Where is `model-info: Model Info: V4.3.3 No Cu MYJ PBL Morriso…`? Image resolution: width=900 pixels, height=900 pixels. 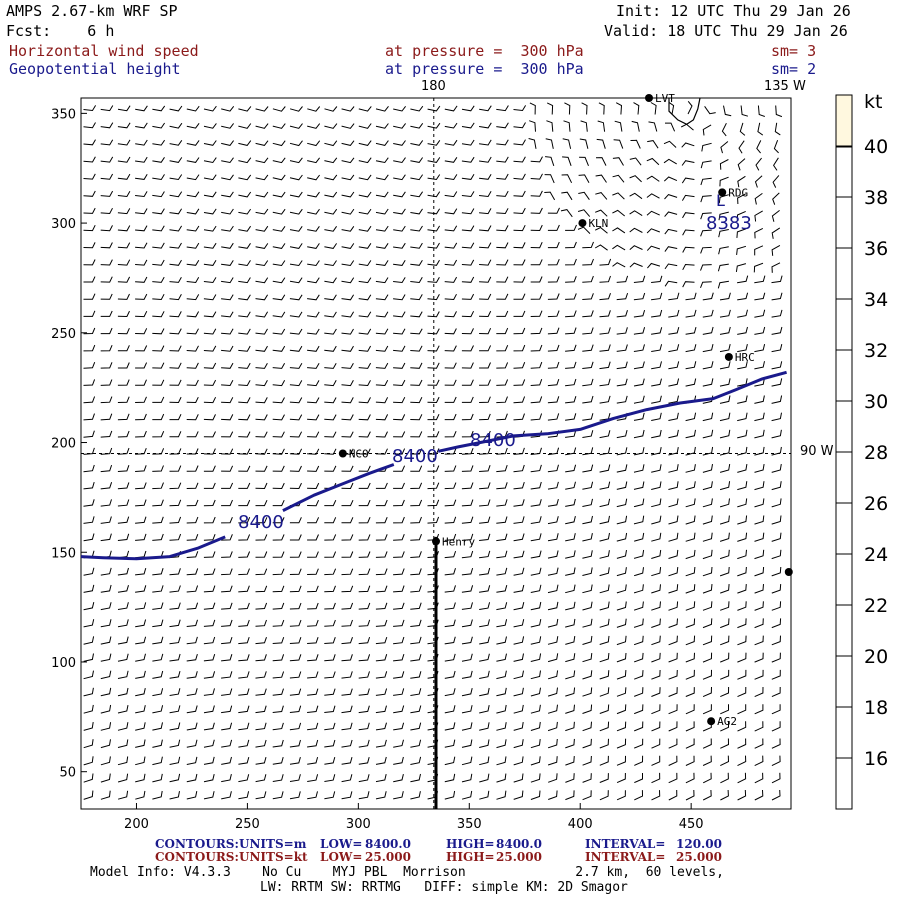 model-info: Model Info: V4.3.3 No Cu MYJ PBL Morriso… is located at coordinates (407, 872).